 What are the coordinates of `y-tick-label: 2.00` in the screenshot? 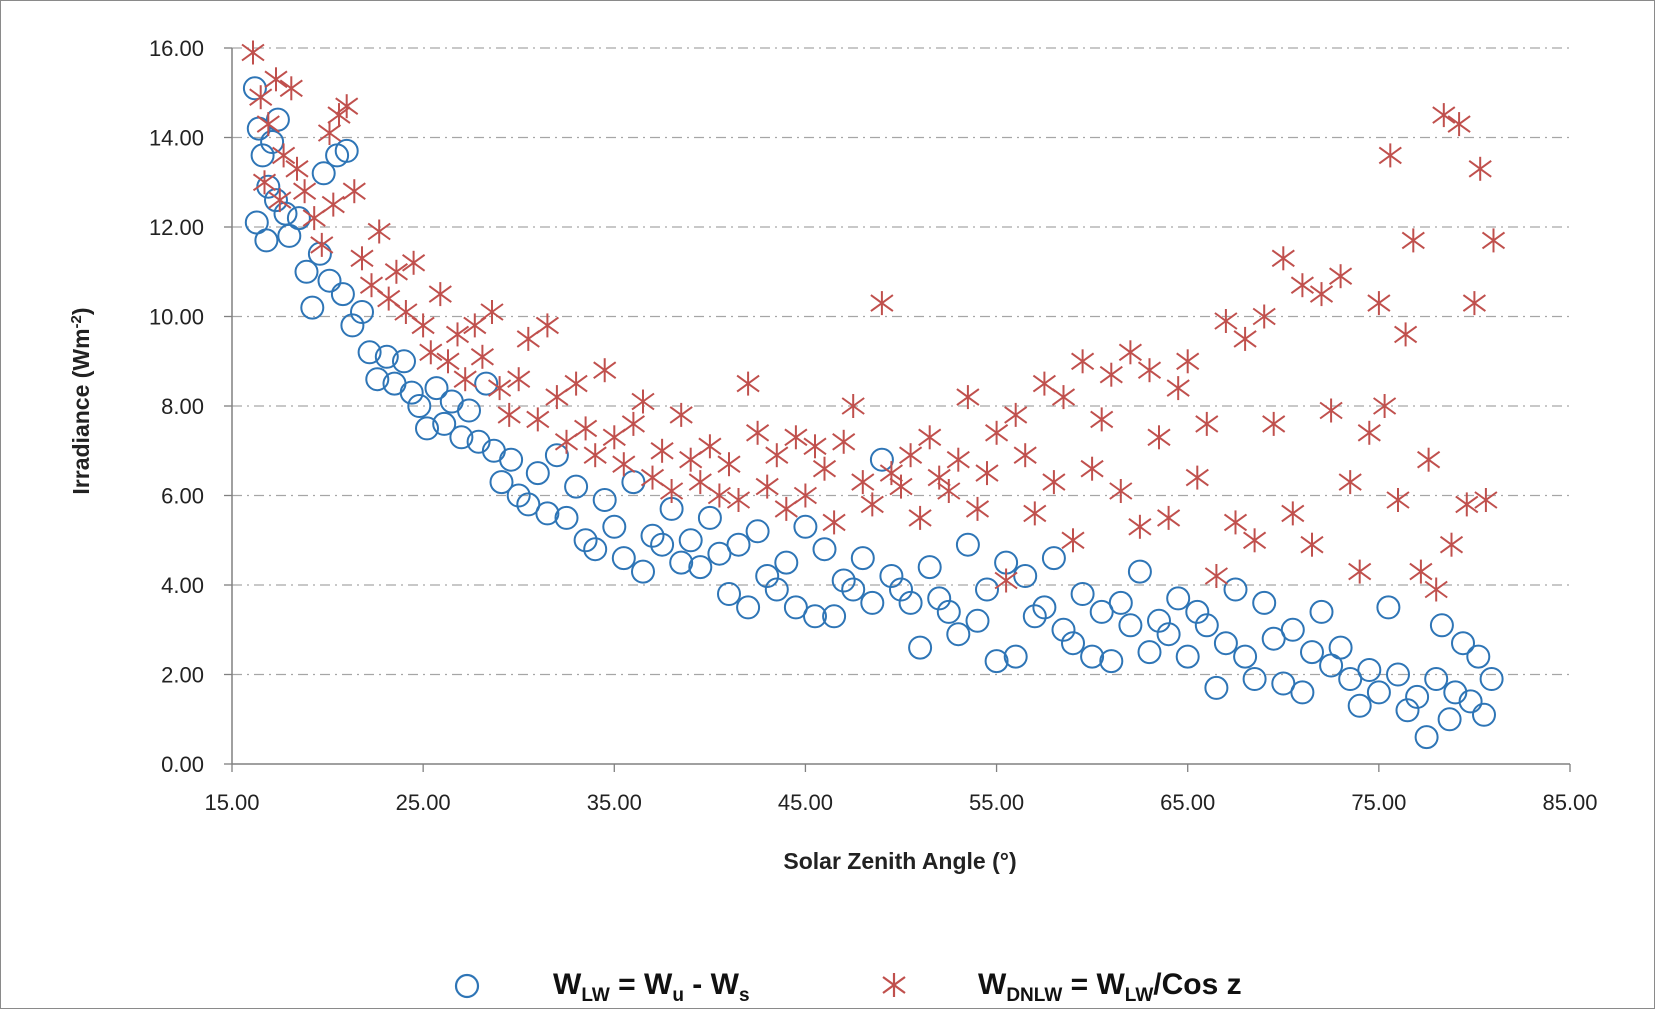 It's located at (182, 675).